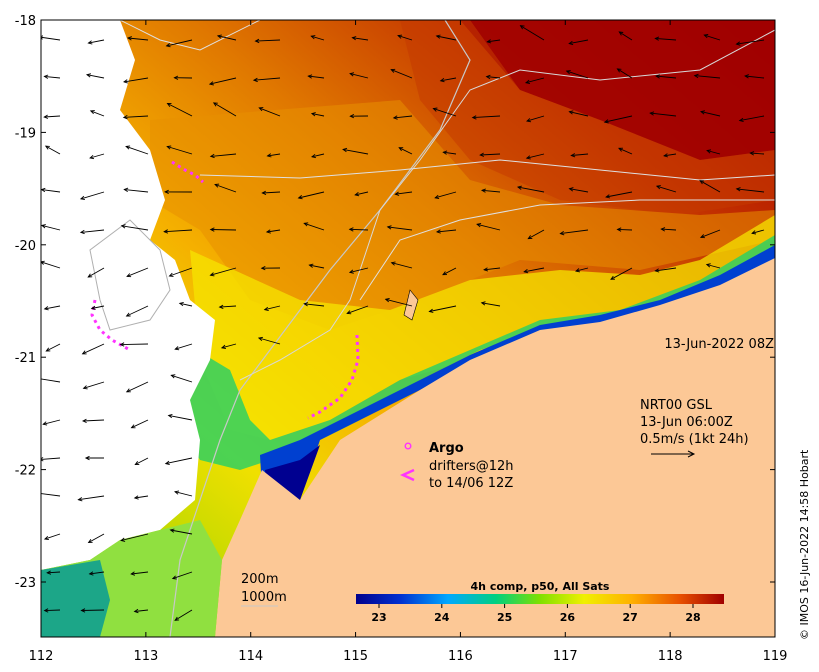 The width and height of the screenshot is (819, 672). Describe the element at coordinates (587, 117) in the screenshot. I see `warm-transition-region` at that location.